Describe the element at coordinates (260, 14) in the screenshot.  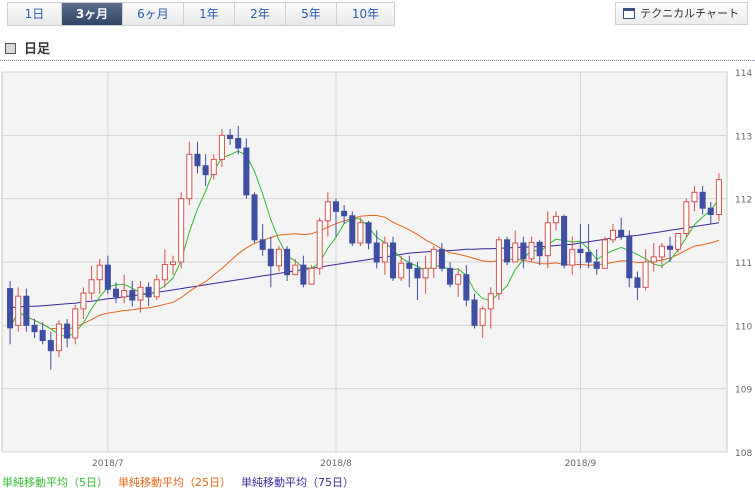
I see `tab-2-years: 2年` at that location.